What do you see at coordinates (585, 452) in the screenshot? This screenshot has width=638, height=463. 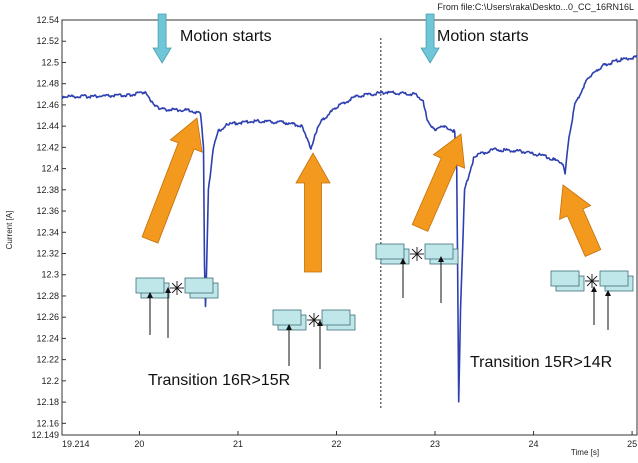 I see `x-axis-label: Time [s]` at bounding box center [585, 452].